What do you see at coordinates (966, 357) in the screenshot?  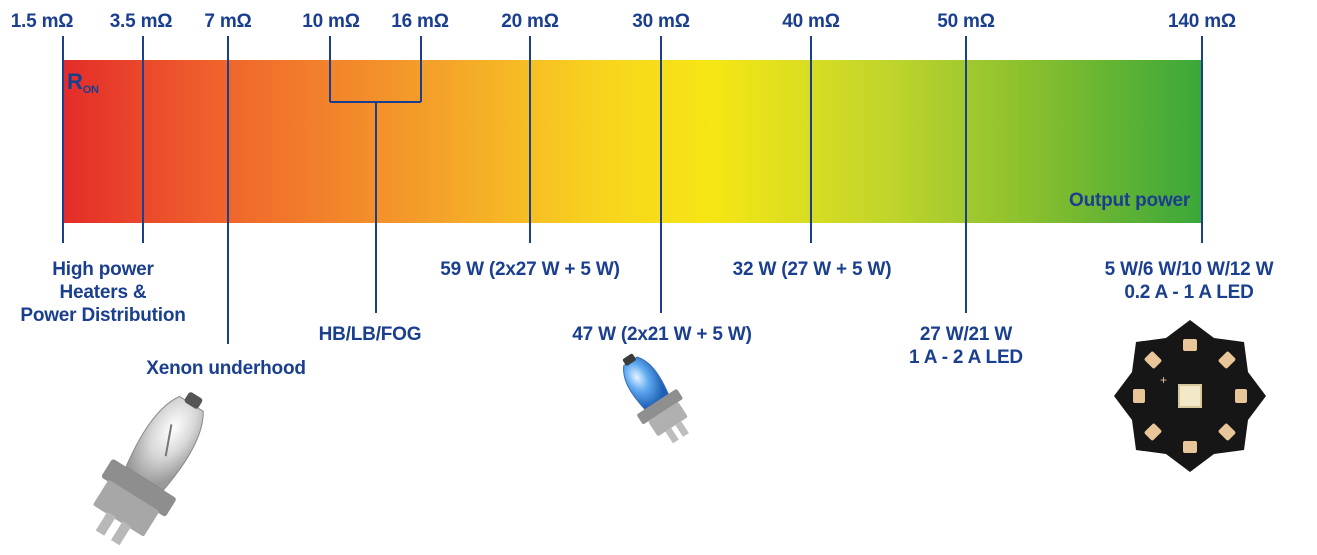 I see `load-27w-line-2: 1 A - 2 A LED` at bounding box center [966, 357].